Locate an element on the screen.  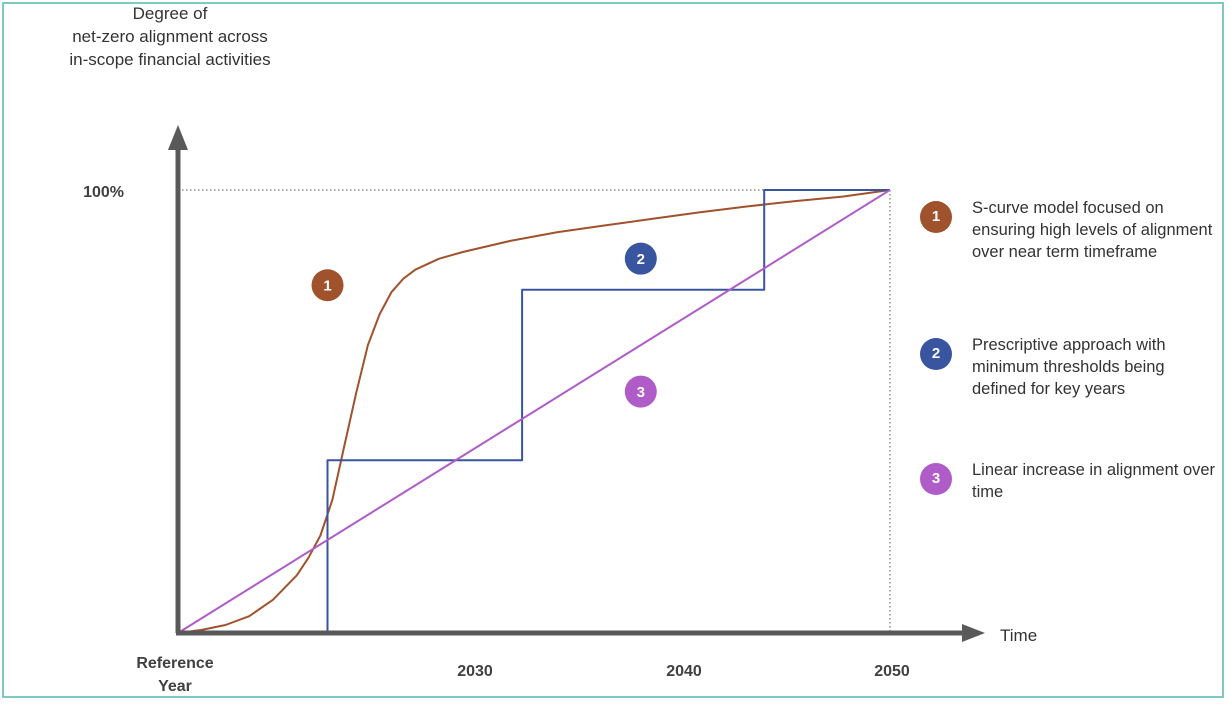
series-3-badge-label: 3 is located at coordinates (641, 392).